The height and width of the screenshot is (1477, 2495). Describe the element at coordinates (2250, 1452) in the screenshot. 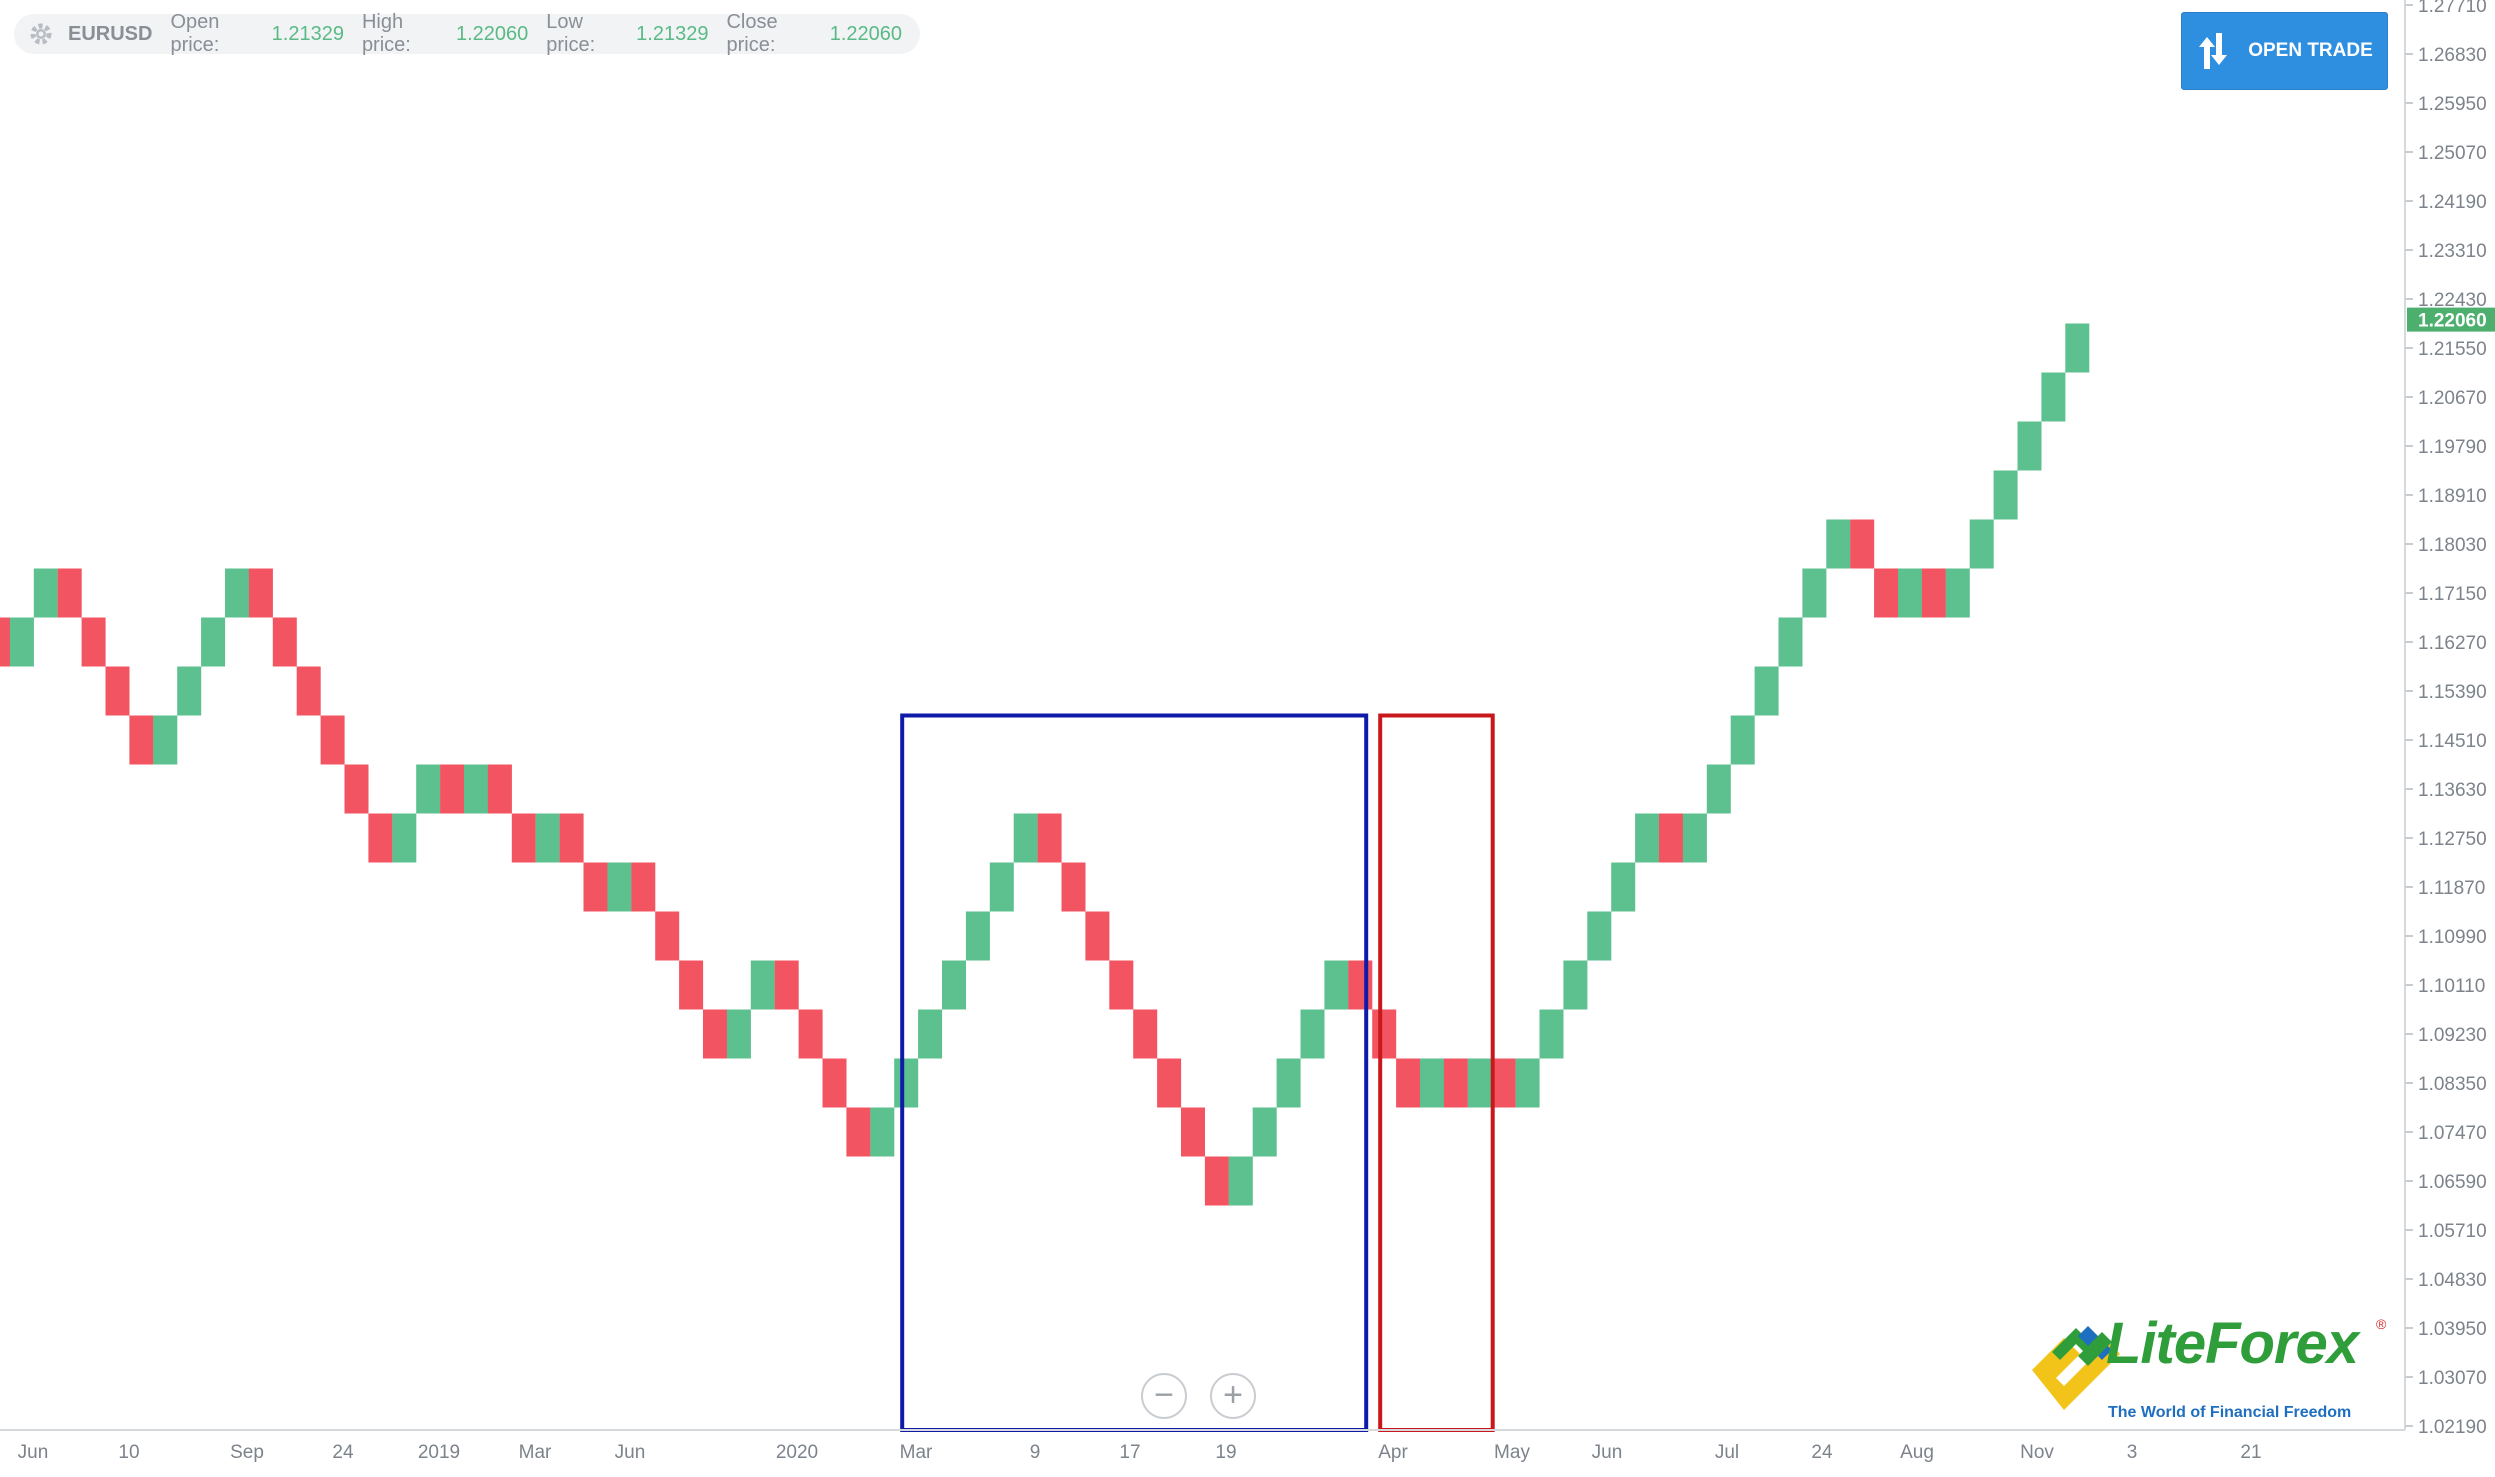

I see `x-tick-label: 21` at that location.